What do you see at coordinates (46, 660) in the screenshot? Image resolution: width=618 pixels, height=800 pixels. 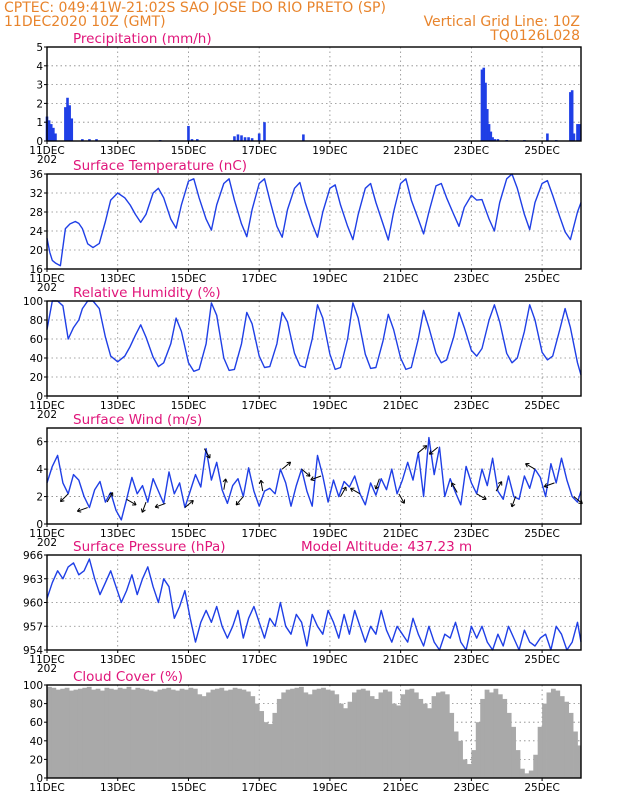 I see `x-tick-label: 11DEC` at bounding box center [46, 660].